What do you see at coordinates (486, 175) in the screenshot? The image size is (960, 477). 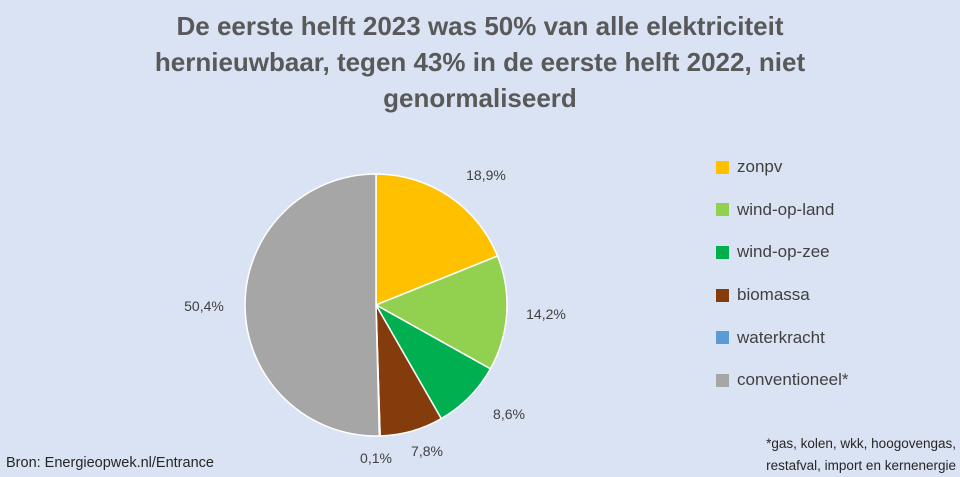 I see `data-label-zonpv: 18,9%` at bounding box center [486, 175].